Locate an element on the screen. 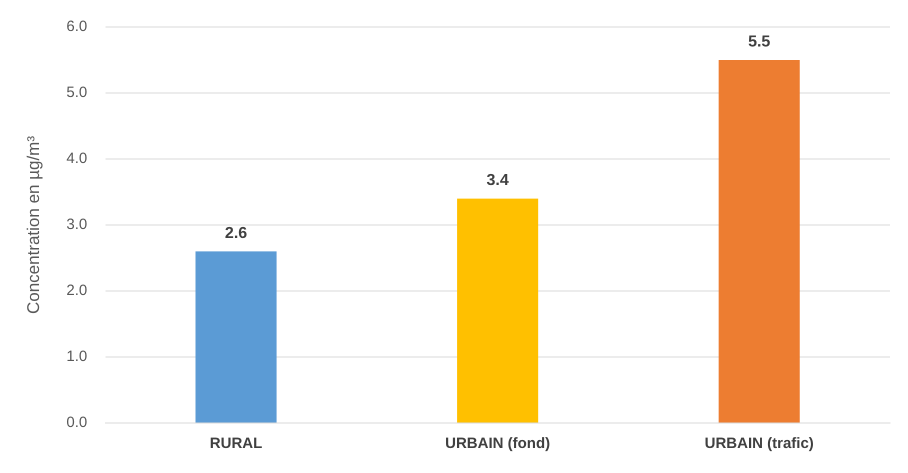  y-tick-label: 5.0 is located at coordinates (77, 93).